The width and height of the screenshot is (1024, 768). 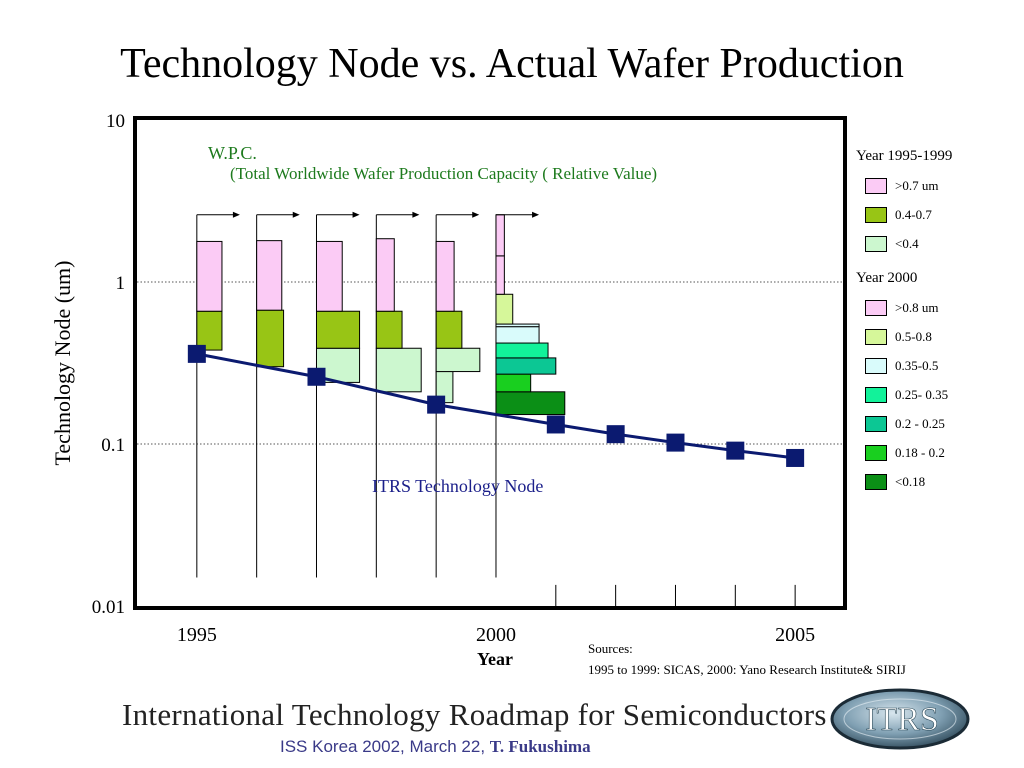 I want to click on itrs-logo-globe-icon, so click(x=900, y=719).